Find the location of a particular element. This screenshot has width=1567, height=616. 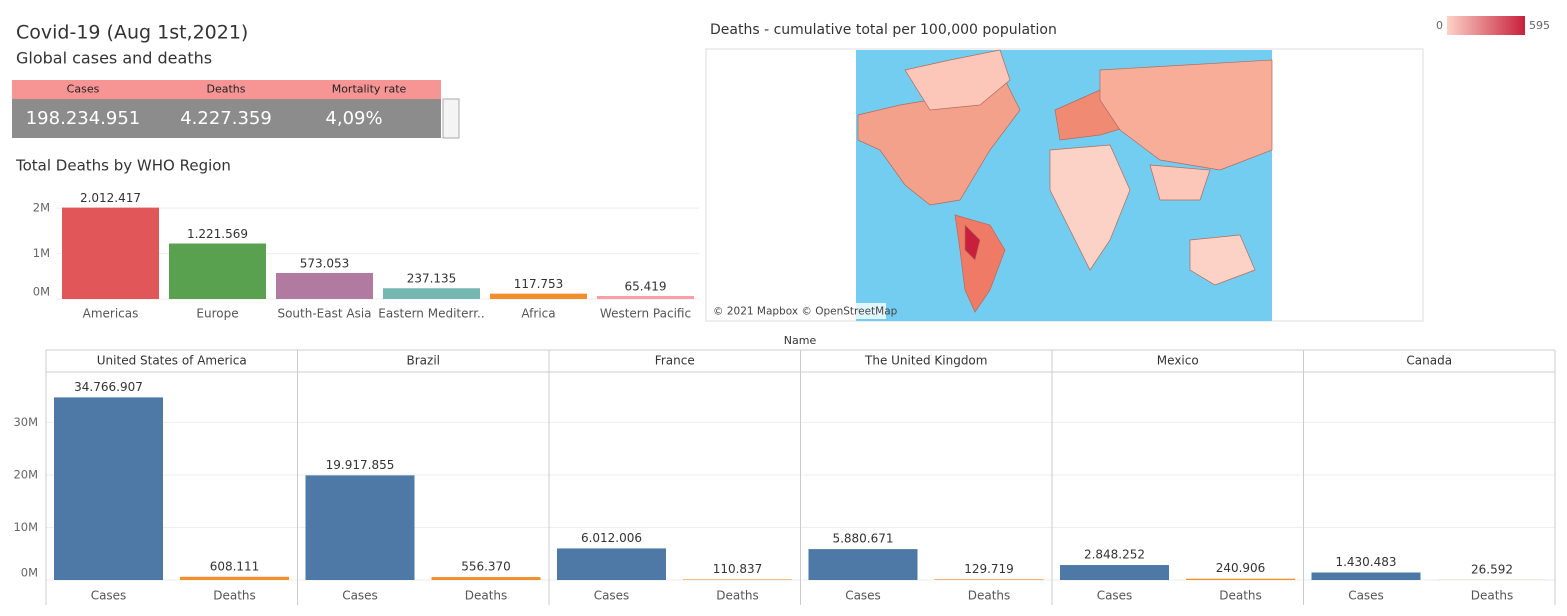

map-attribution: © 2021 Mapbox © OpenStreetMap is located at coordinates (805, 312).